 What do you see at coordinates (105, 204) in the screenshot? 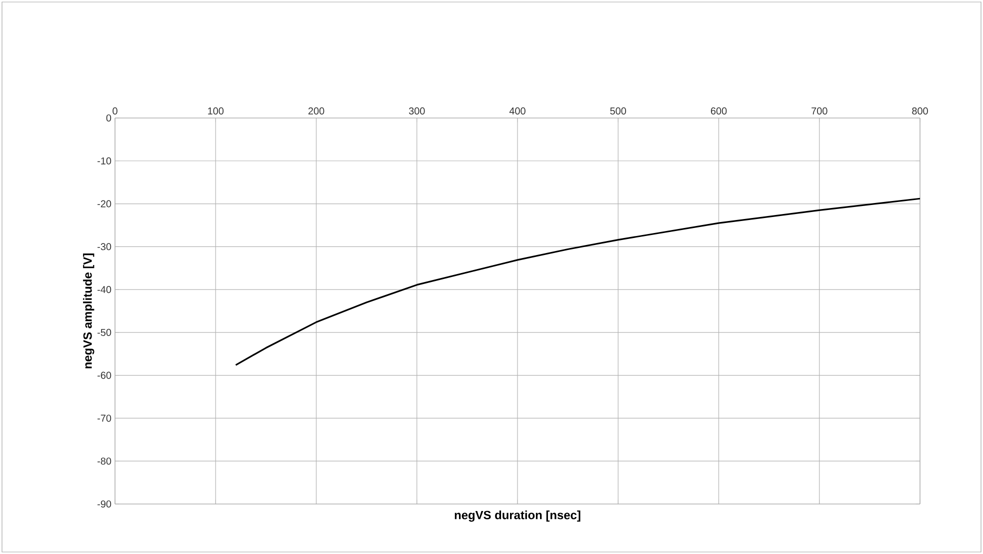
I see `y-tick-label: -20` at bounding box center [105, 204].